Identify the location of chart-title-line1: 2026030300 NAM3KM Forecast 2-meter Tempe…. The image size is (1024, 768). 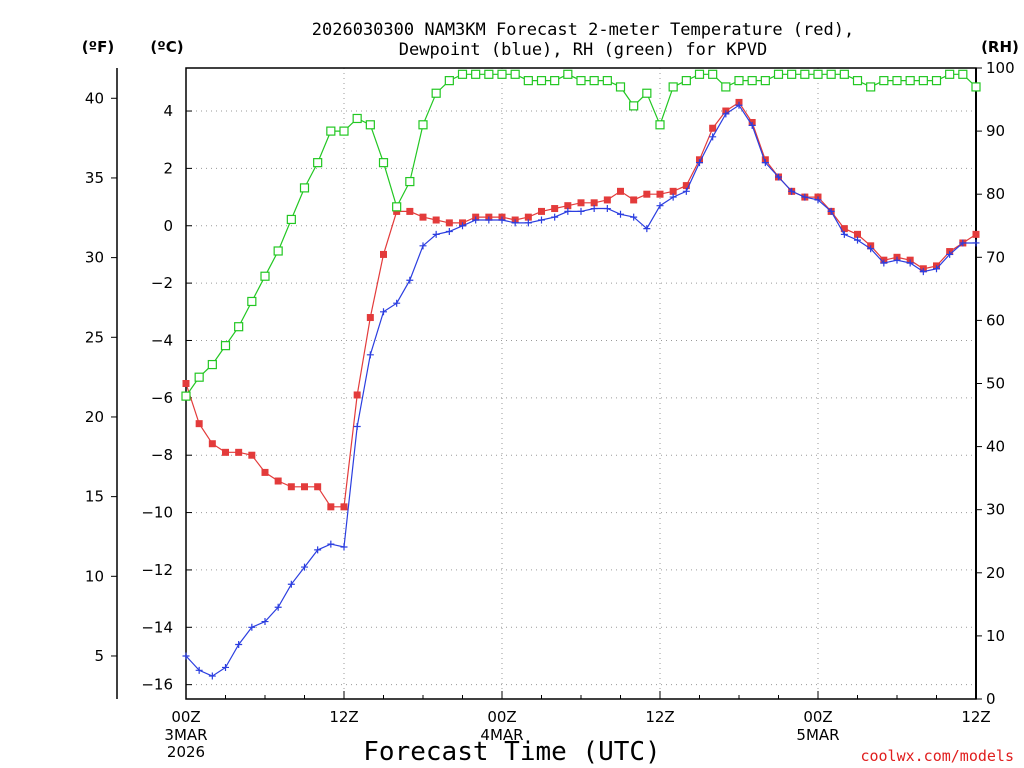
(583, 30).